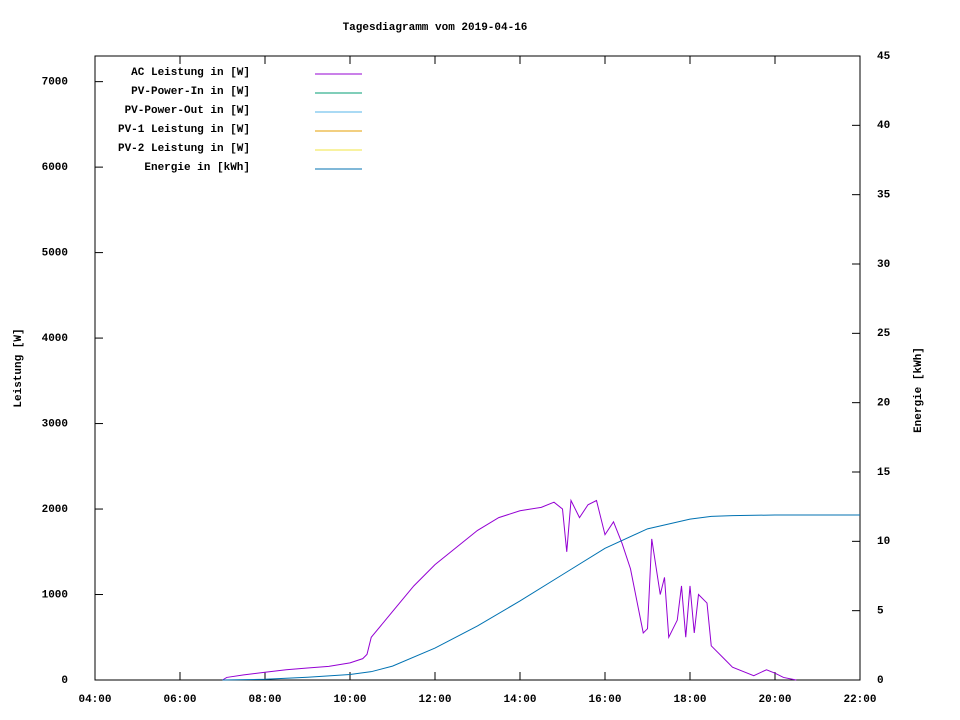 Image resolution: width=960 pixels, height=720 pixels. What do you see at coordinates (883, 542) in the screenshot?
I see `y2-tick-label: 10` at bounding box center [883, 542].